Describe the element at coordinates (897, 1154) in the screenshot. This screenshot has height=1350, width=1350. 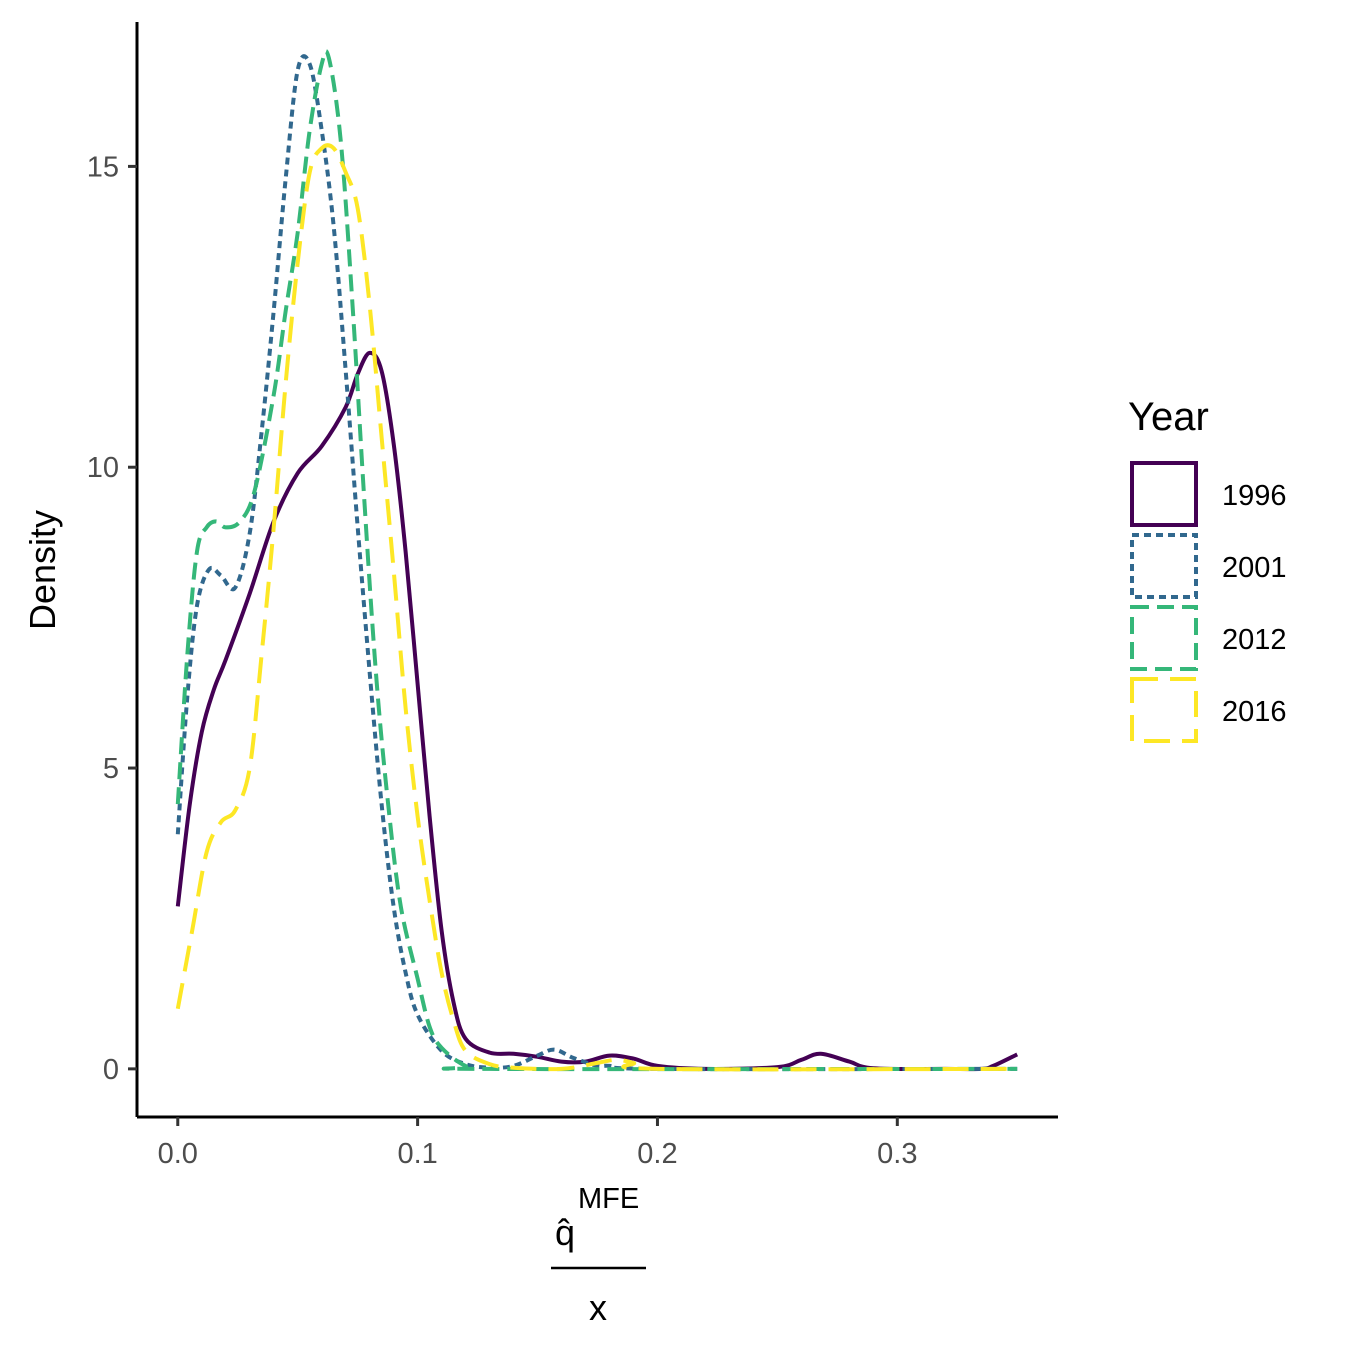
I see `x-tick-label: 0.3` at that location.